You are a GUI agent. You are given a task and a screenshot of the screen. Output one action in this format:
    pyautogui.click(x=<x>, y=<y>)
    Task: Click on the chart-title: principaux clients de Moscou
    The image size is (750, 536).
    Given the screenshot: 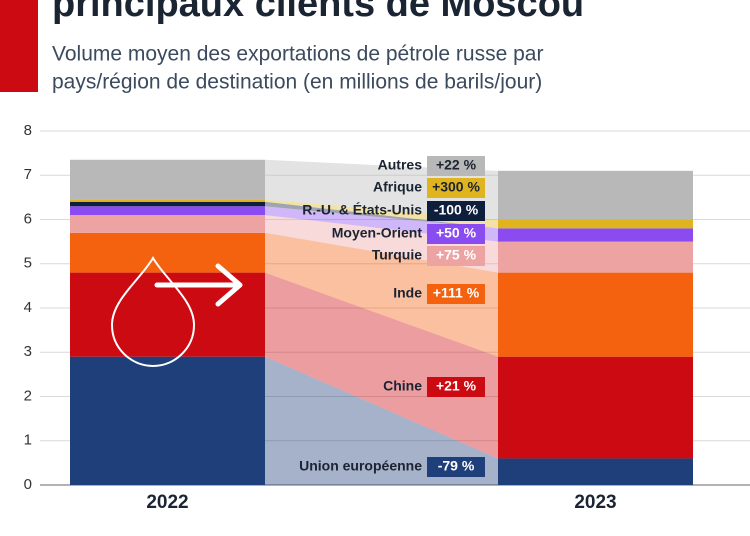 What is the action you would take?
    pyautogui.click(x=318, y=12)
    